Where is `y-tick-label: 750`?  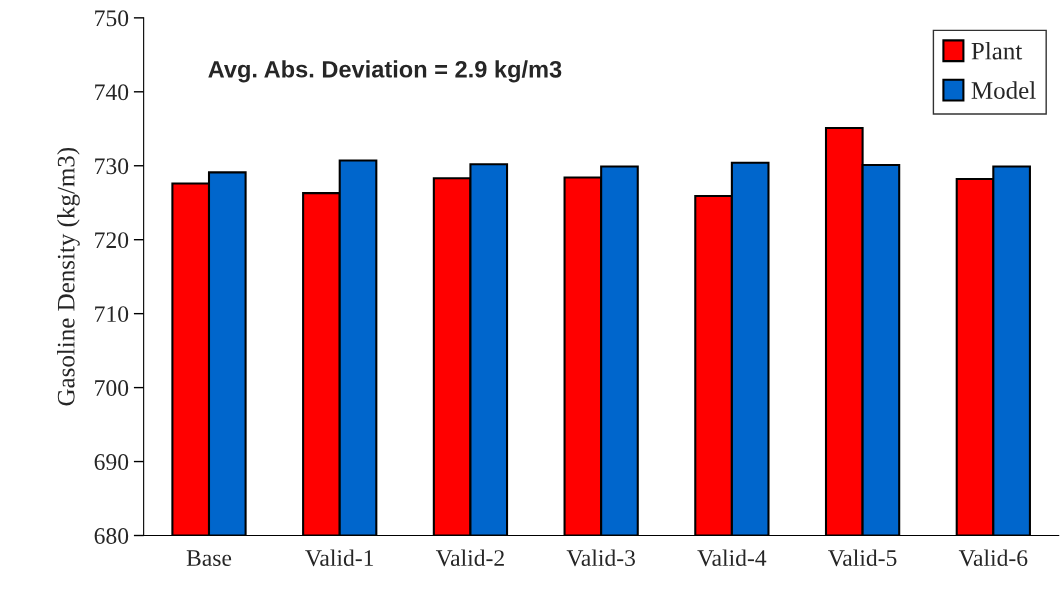
y-tick-label: 750 is located at coordinates (112, 18).